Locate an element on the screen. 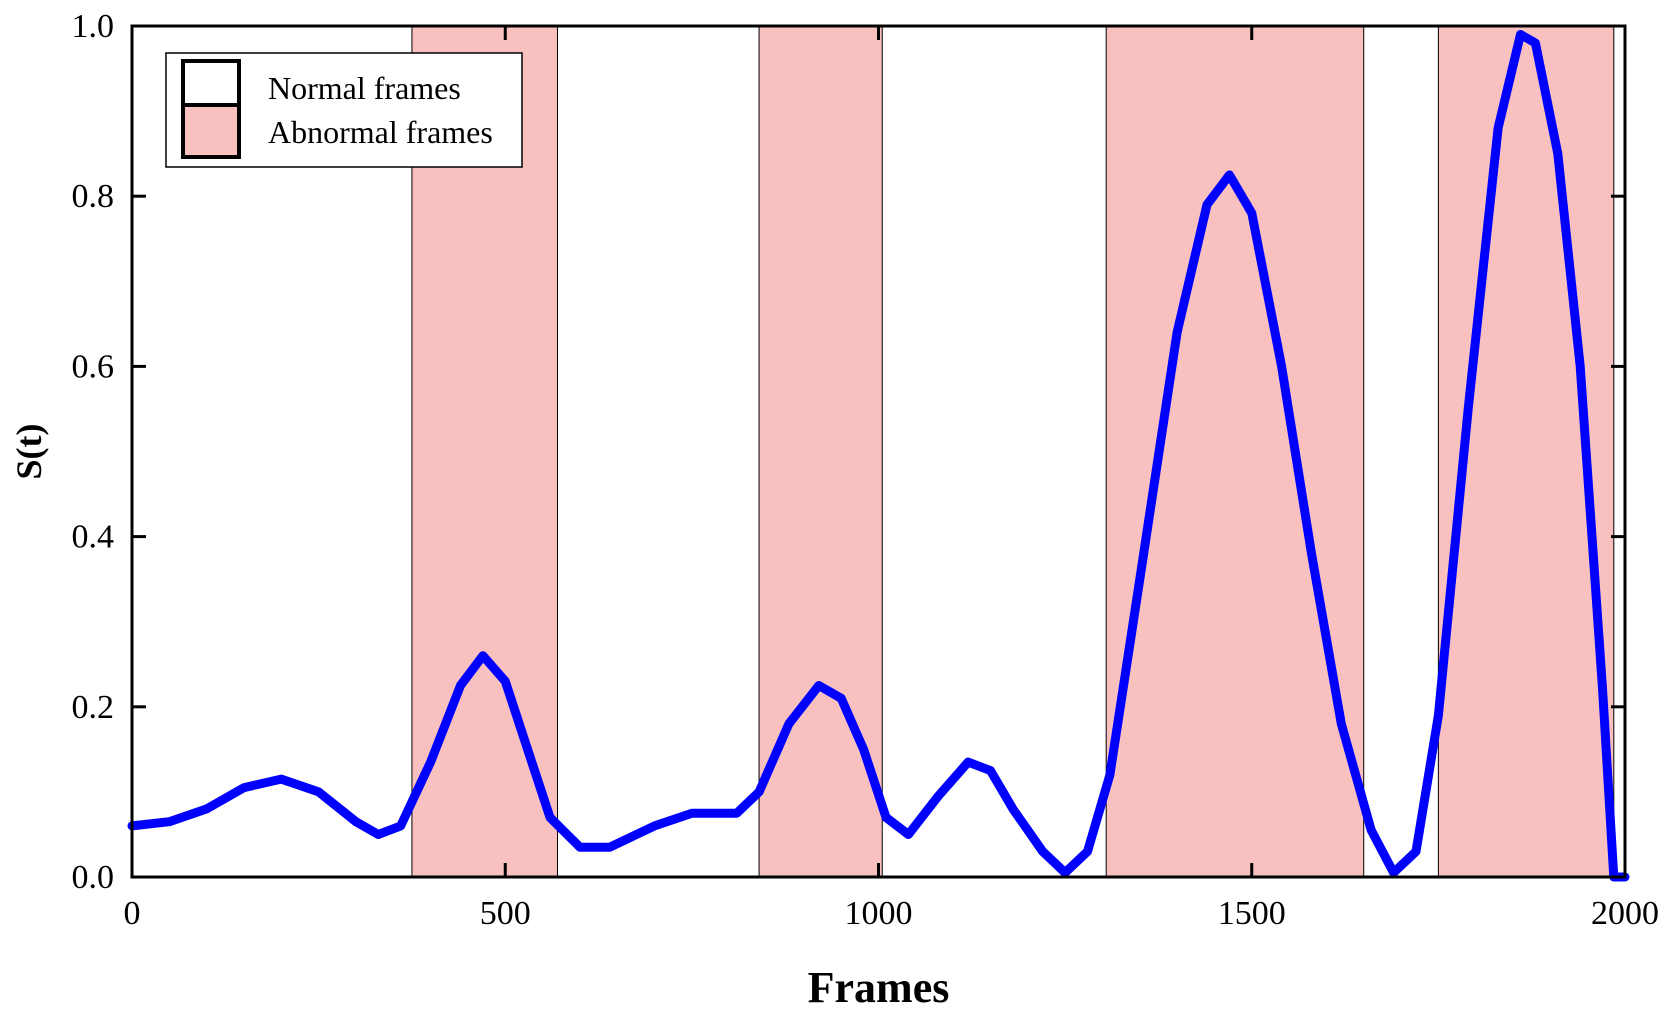 The width and height of the screenshot is (1671, 1017). legend-swatch-normal is located at coordinates (211, 83).